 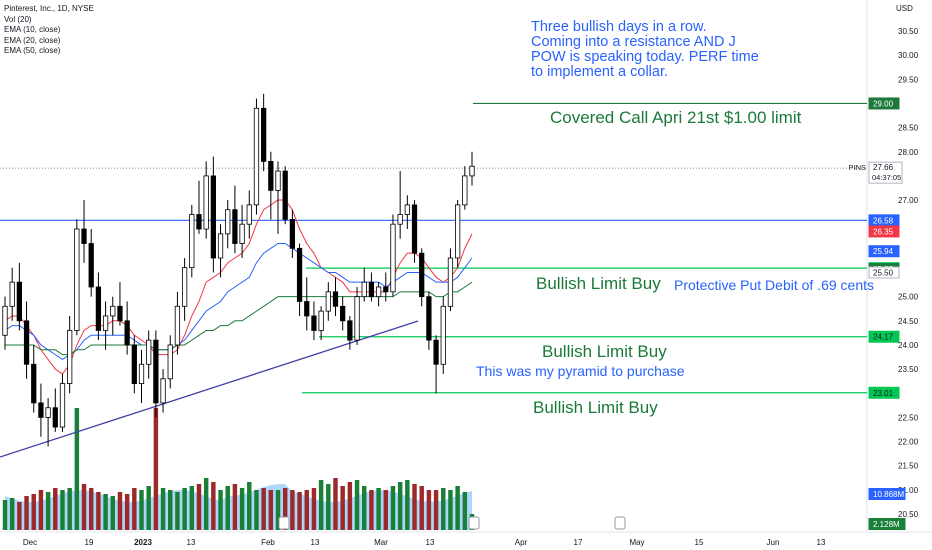 I want to click on level-tag-text: 29.00, so click(x=883, y=103).